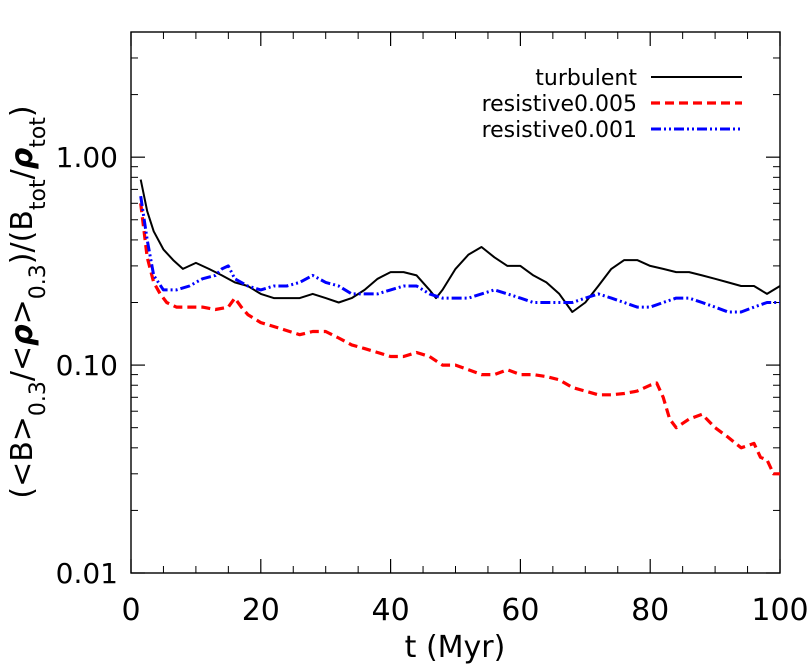 The height and width of the screenshot is (668, 812). Describe the element at coordinates (22, 237) in the screenshot. I see `y-label-part: )/(B` at that location.